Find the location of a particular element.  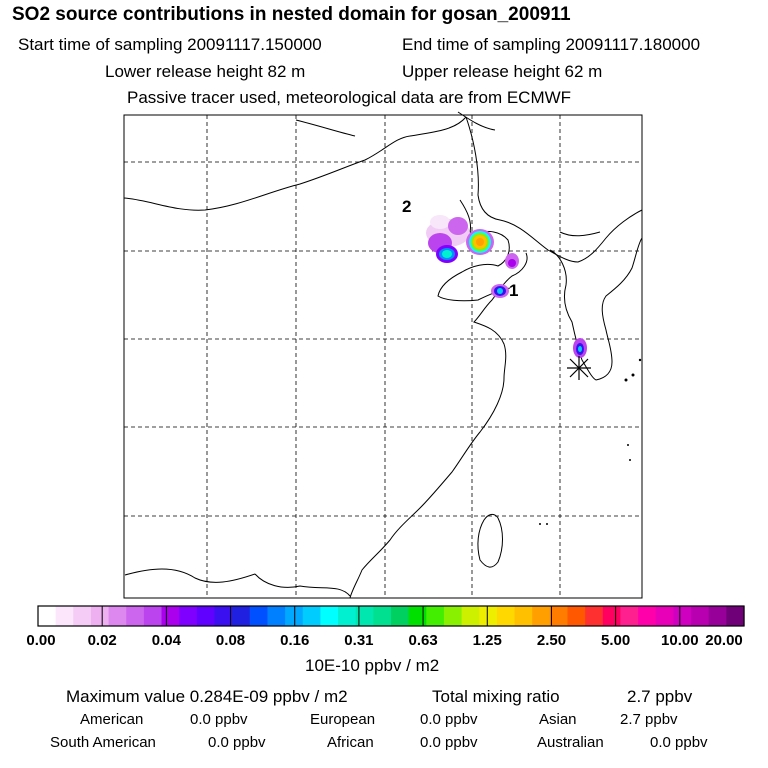

upper-height-text: Upper release height 62 m is located at coordinates (502, 71).